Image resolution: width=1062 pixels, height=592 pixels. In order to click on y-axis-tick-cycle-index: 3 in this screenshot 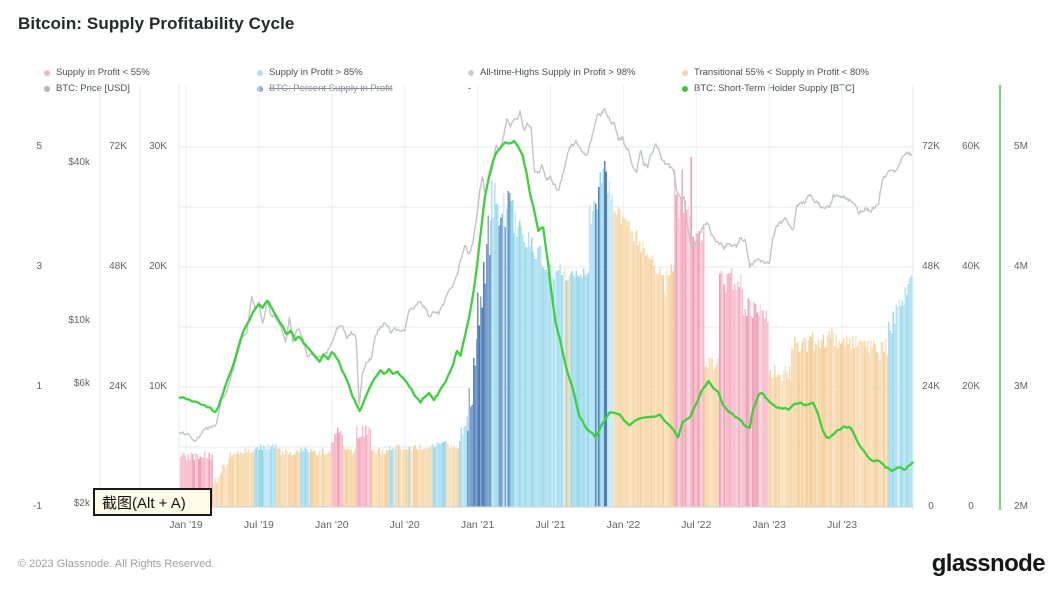, I will do `click(39, 266)`.